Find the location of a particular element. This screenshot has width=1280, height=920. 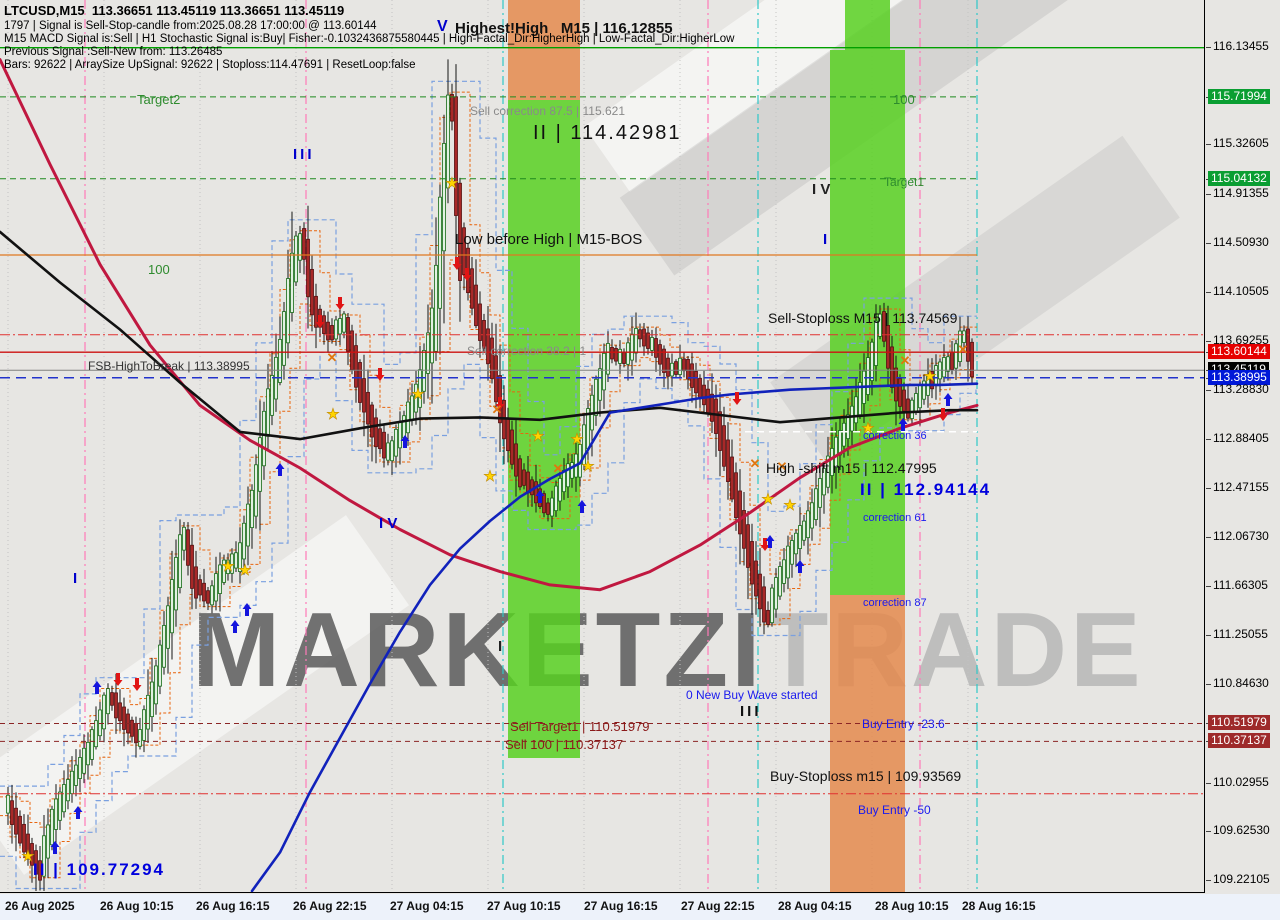

time-label: 26 Aug 16:15 is located at coordinates (233, 906).